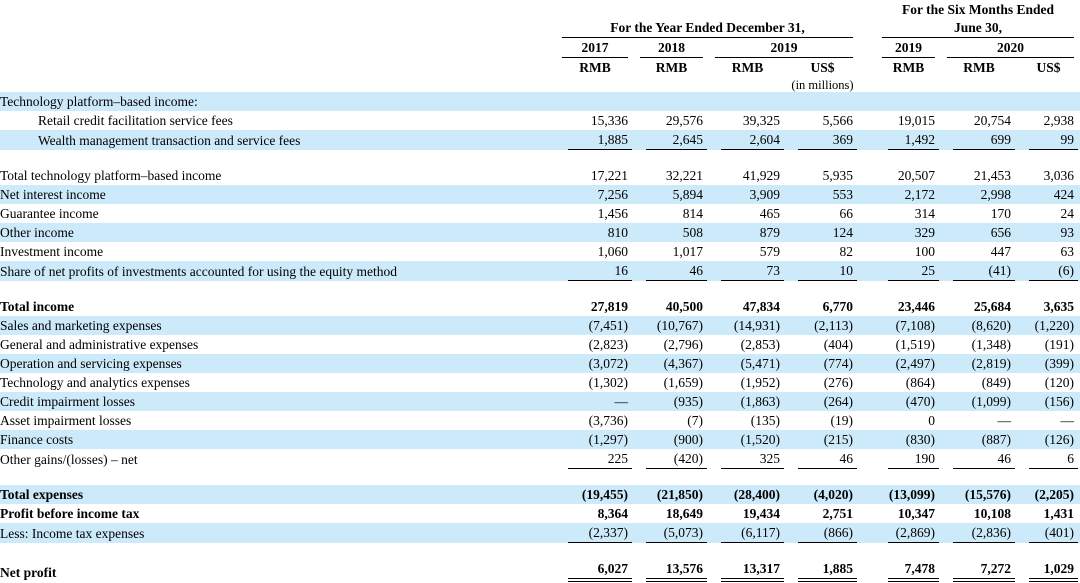 The height and width of the screenshot is (583, 1080). Describe the element at coordinates (687, 194) in the screenshot. I see `value-cell: 5,894` at that location.